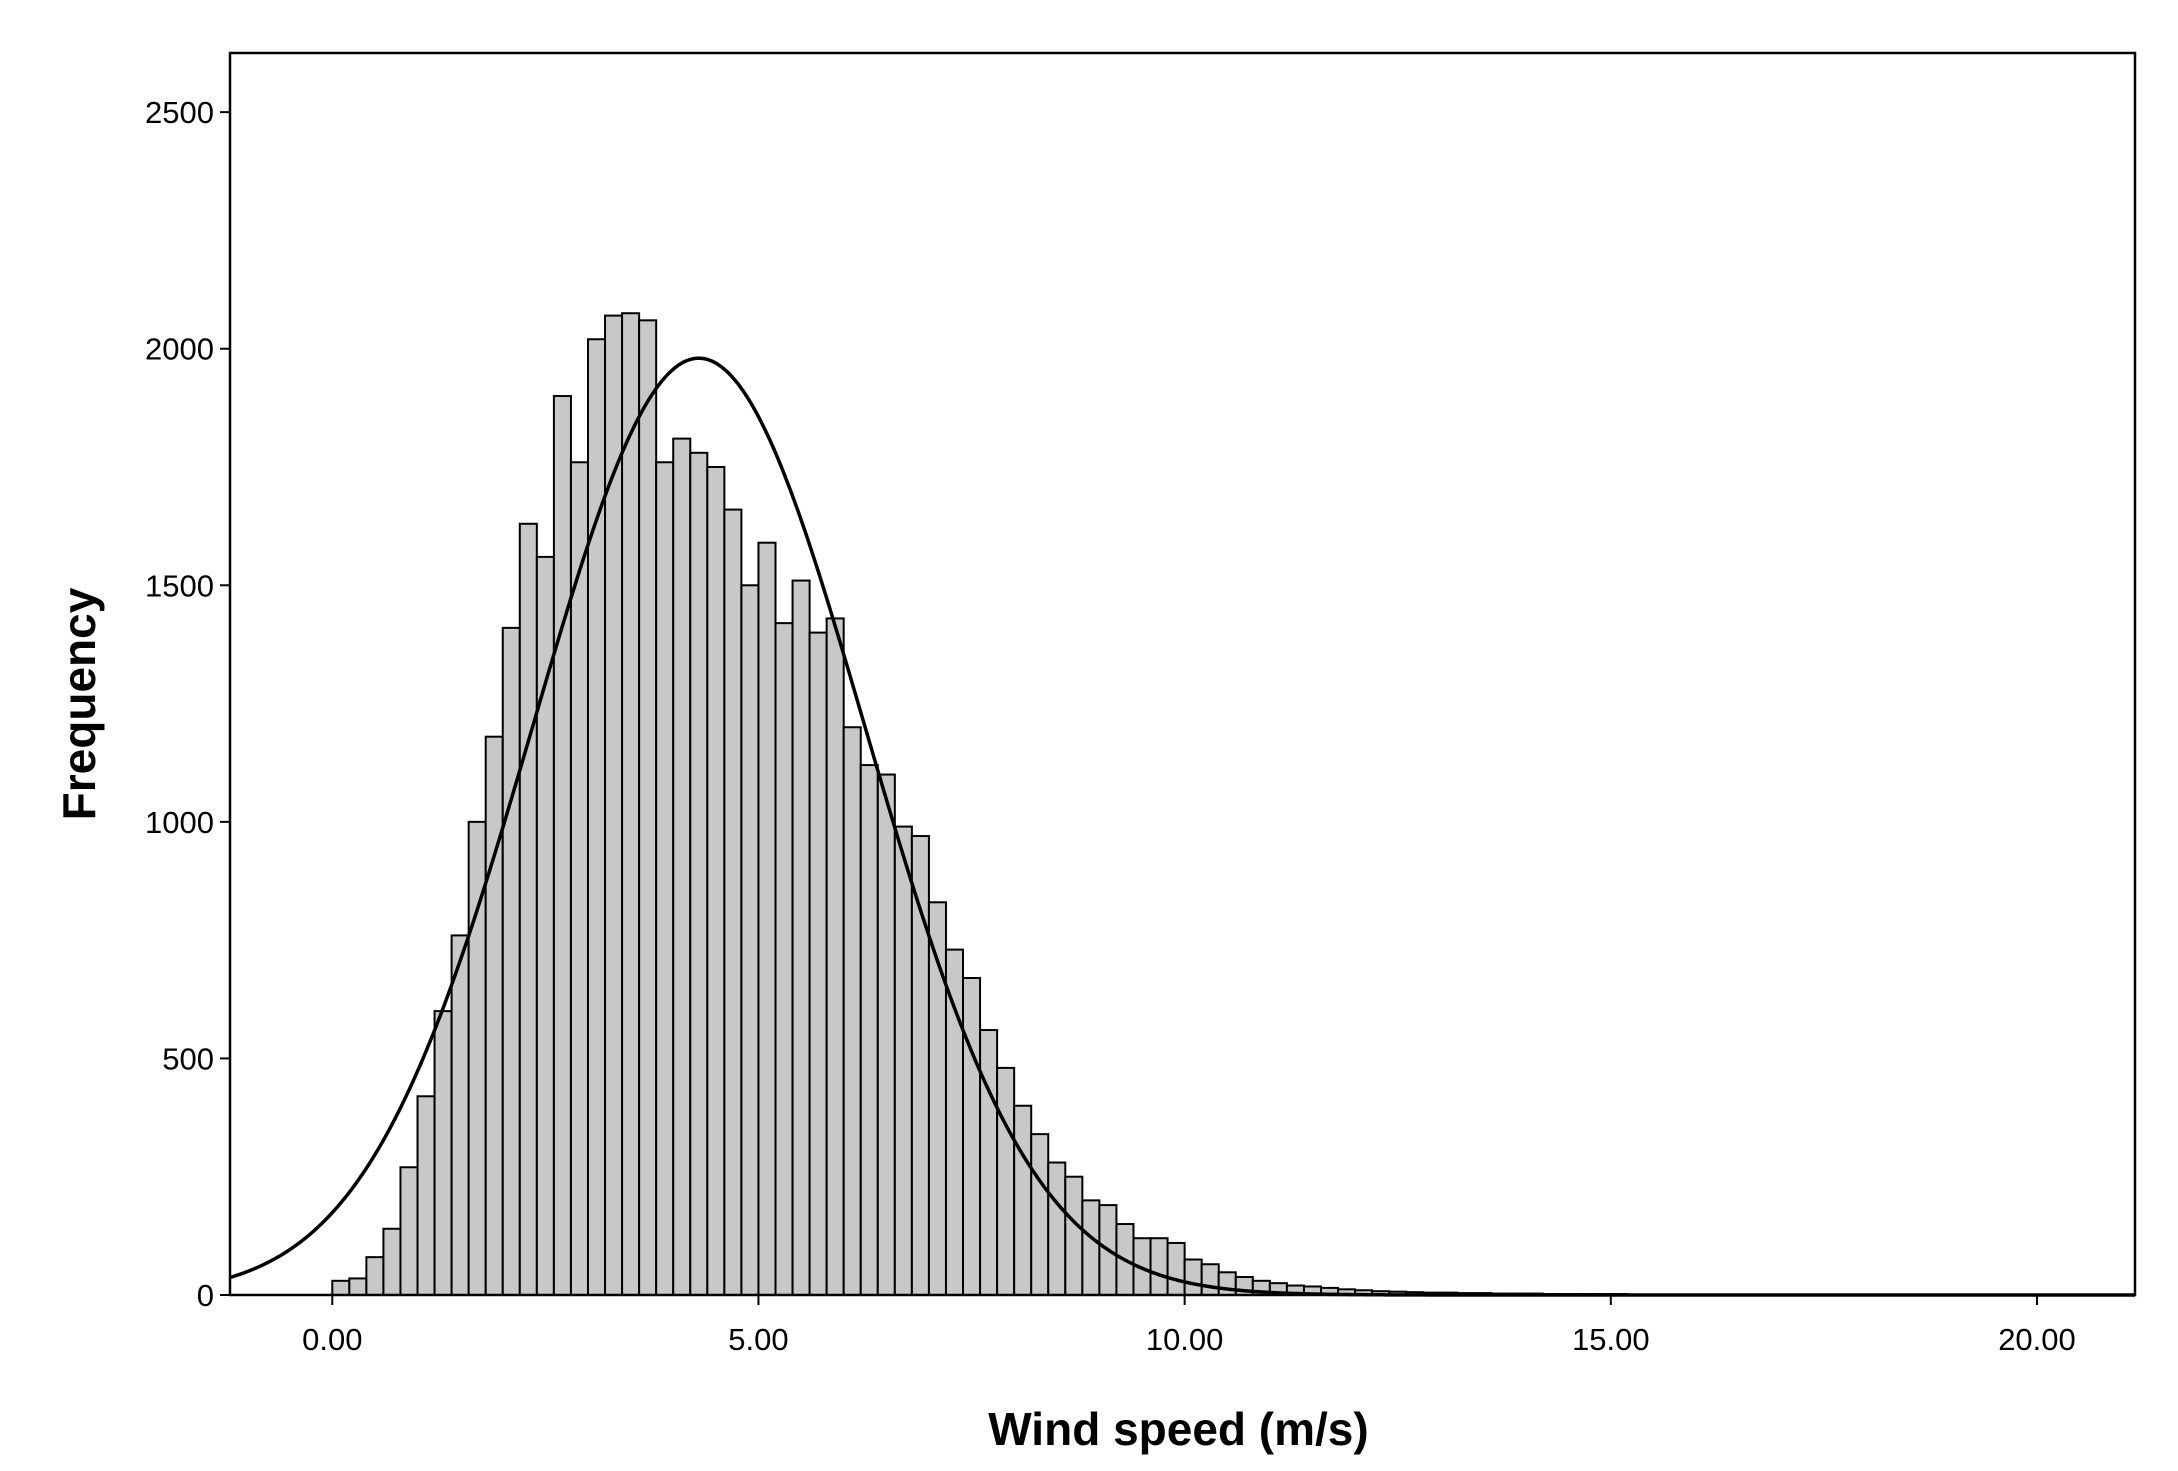 The width and height of the screenshot is (2178, 1471). What do you see at coordinates (758, 1339) in the screenshot?
I see `x-tick-label: 5.00` at bounding box center [758, 1339].